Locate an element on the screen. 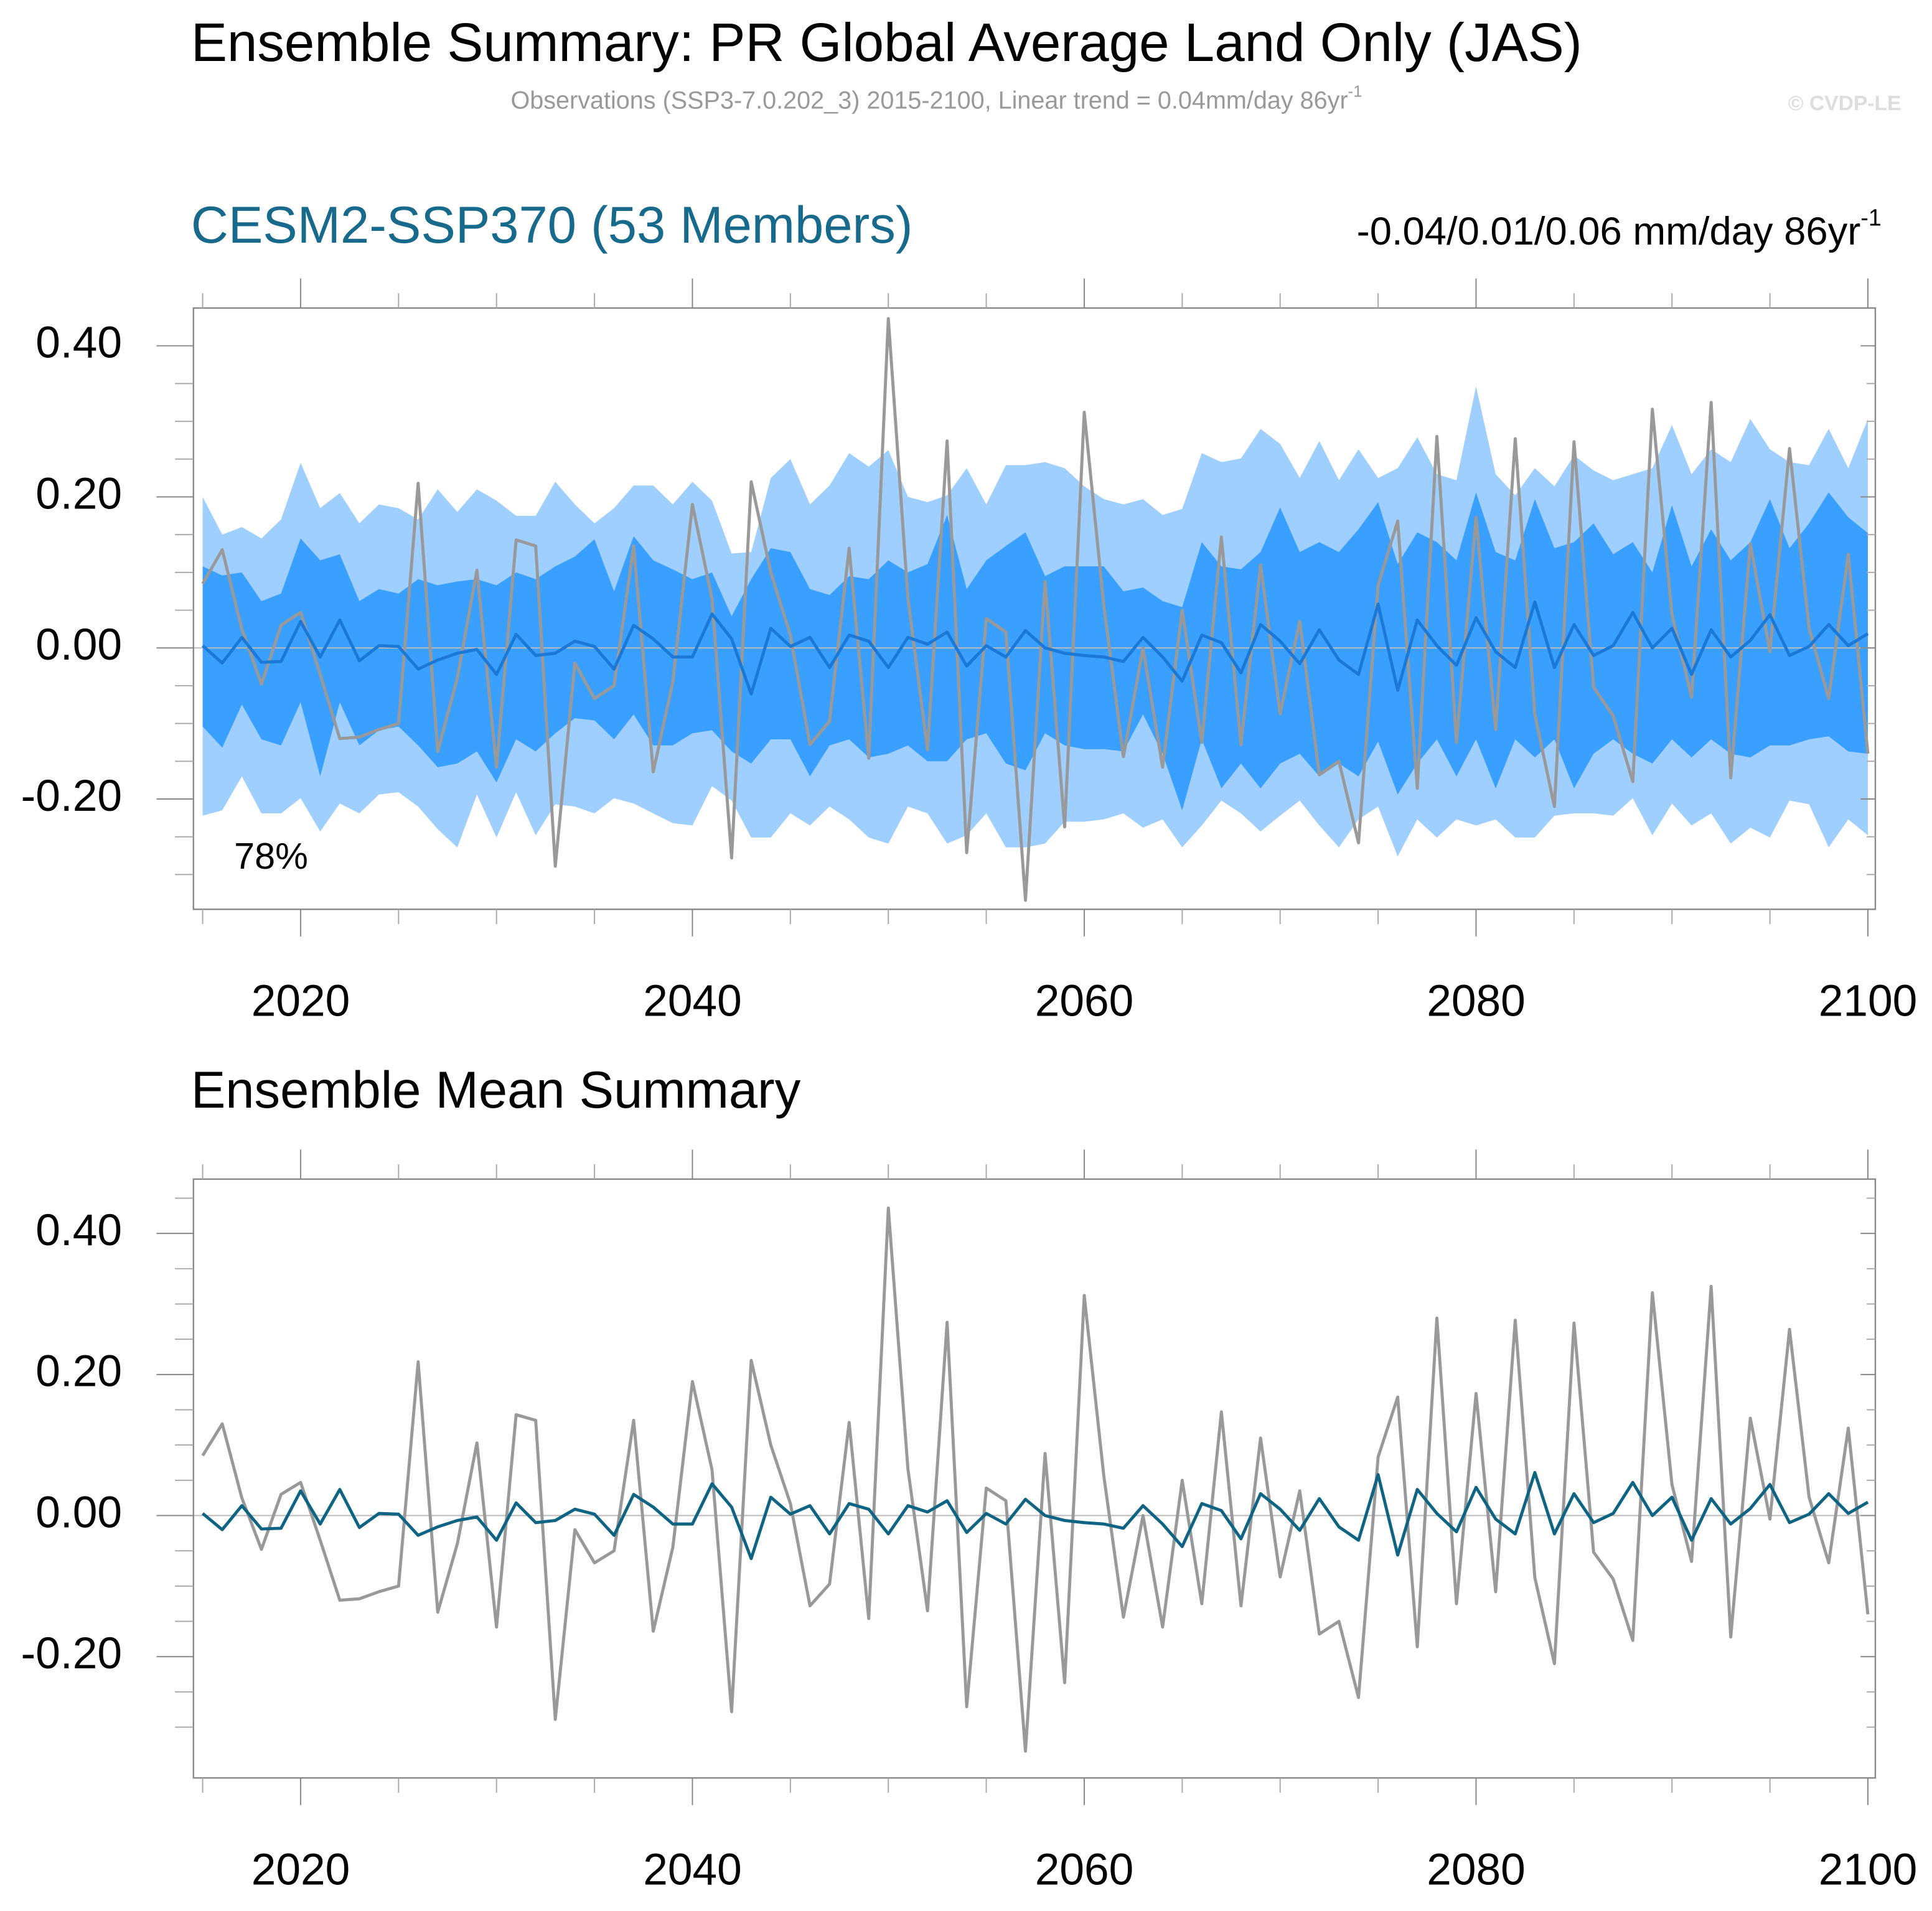 Image resolution: width=1932 pixels, height=1911 pixels. trend-superscript: -1 is located at coordinates (1870, 217).